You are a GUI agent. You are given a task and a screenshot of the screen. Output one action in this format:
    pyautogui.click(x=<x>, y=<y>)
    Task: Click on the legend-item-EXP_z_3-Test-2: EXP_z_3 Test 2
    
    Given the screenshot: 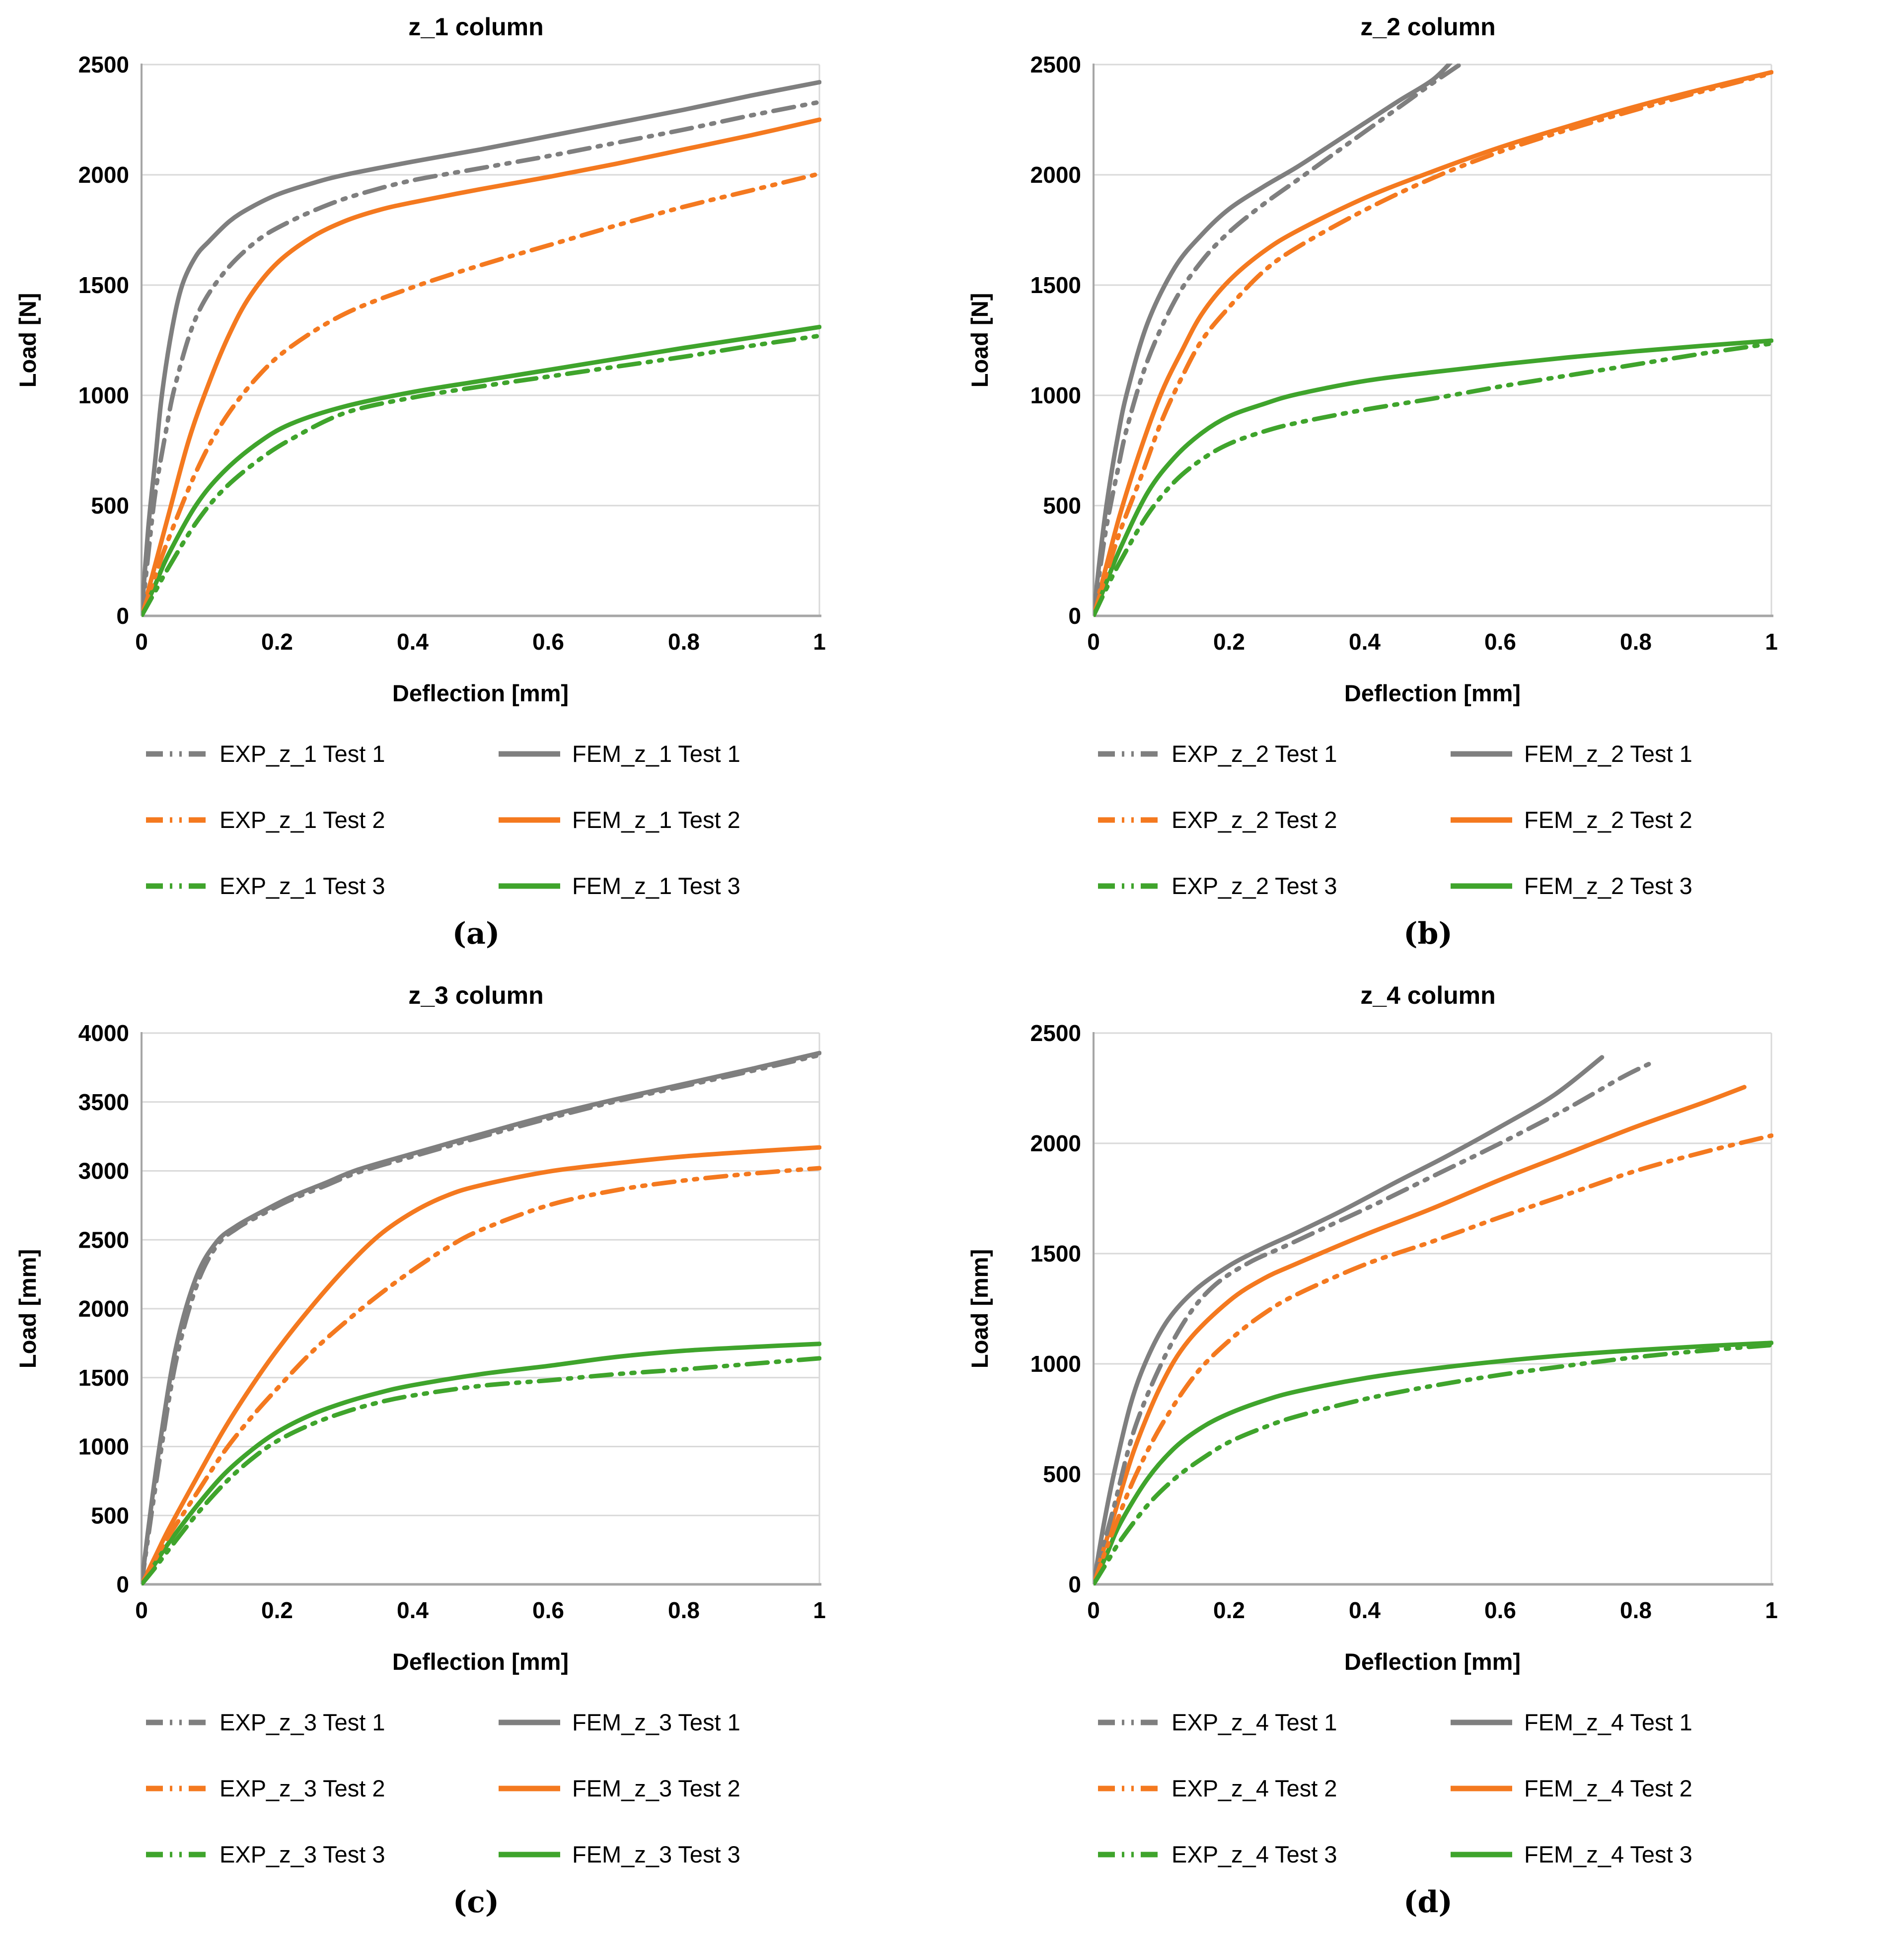 What is the action you would take?
    pyautogui.click(x=320, y=1788)
    